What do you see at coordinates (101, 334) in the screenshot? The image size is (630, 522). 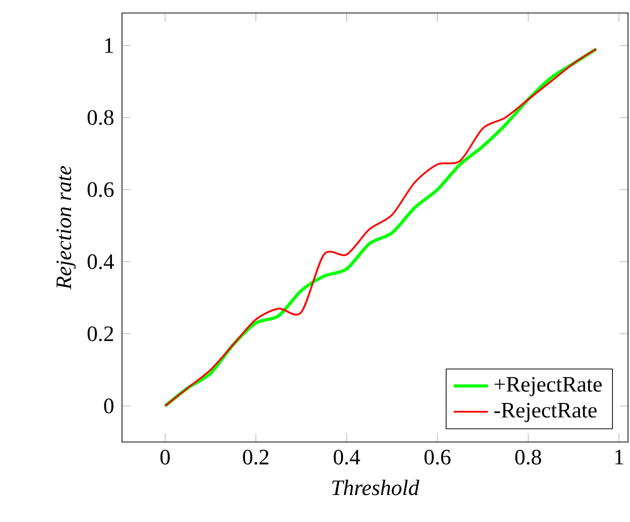 I see `y-tick-label: 0.2` at bounding box center [101, 334].